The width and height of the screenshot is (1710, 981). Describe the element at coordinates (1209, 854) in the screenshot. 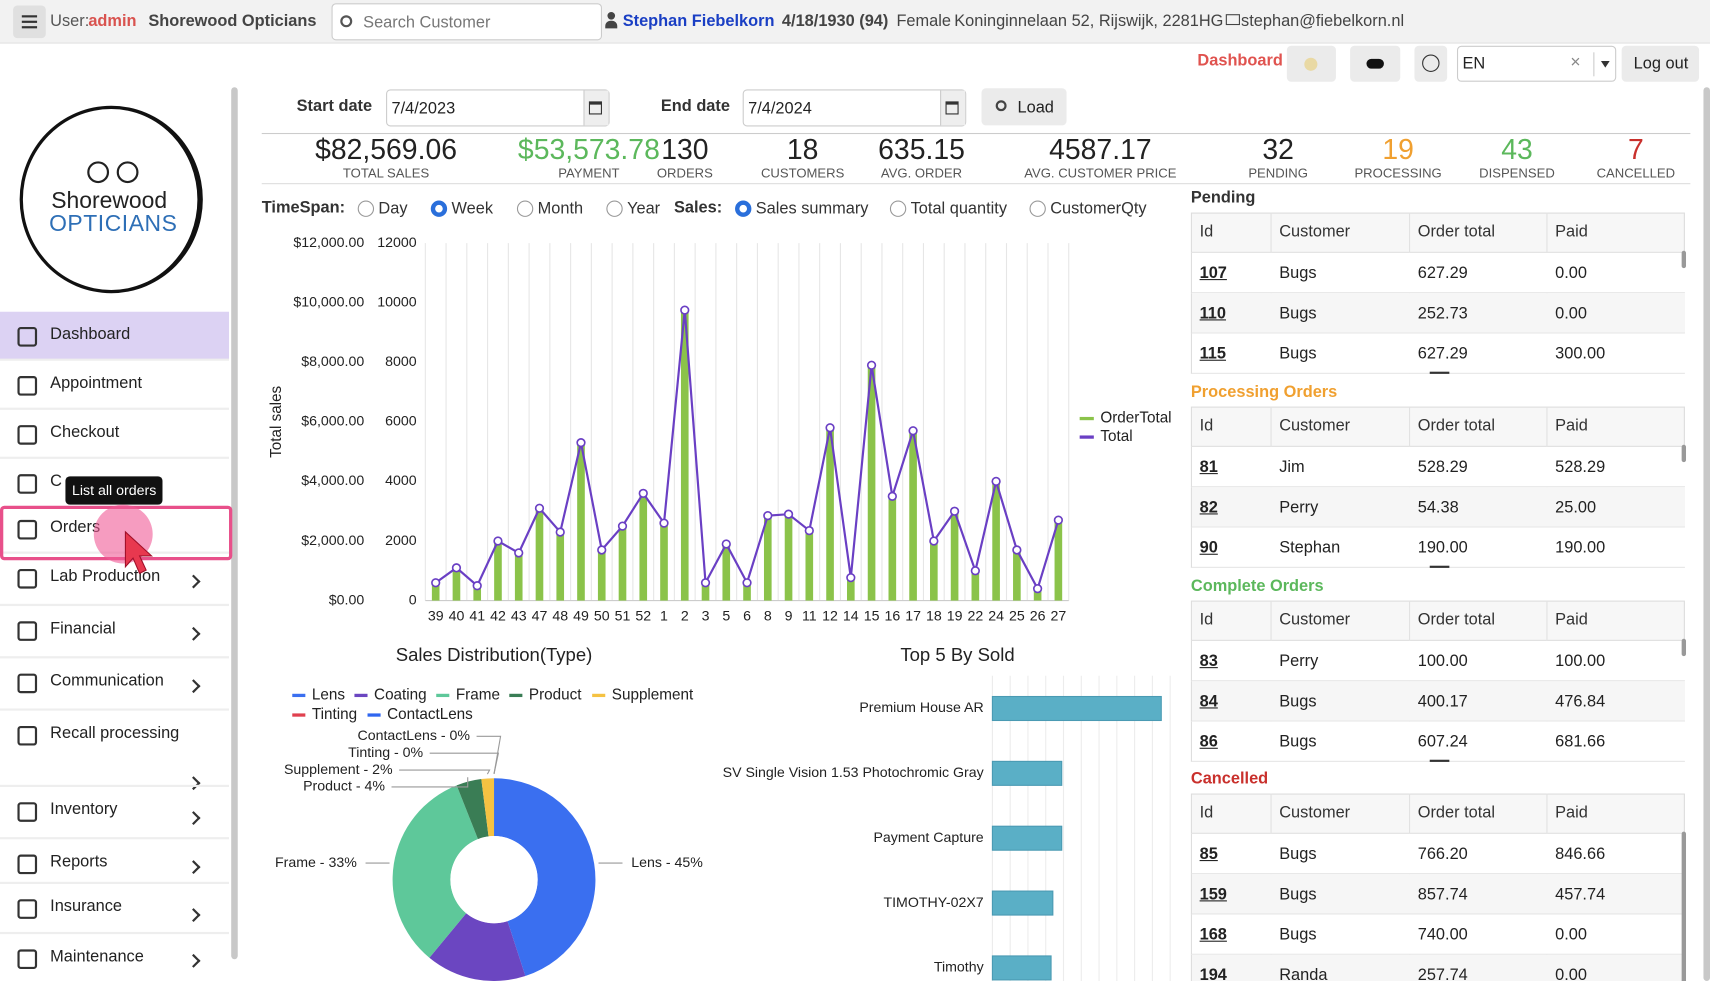

I see `order-id-link: 85` at that location.